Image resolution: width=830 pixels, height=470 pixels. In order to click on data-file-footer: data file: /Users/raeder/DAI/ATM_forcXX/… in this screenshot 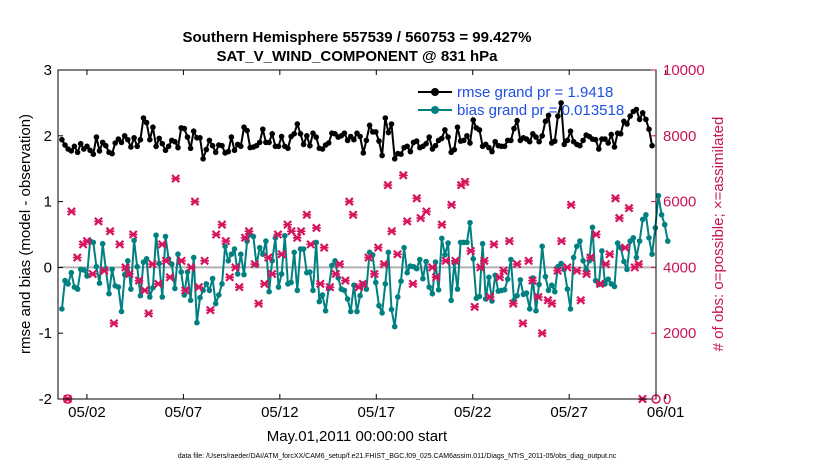, I will do `click(397, 456)`.